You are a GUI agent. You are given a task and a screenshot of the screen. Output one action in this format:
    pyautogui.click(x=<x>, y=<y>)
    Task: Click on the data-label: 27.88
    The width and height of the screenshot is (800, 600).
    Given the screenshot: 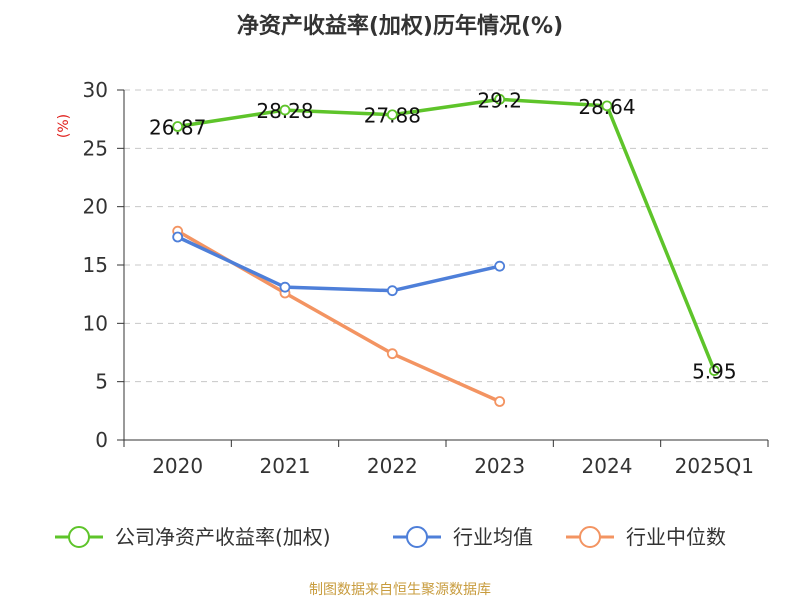 What is the action you would take?
    pyautogui.click(x=392, y=116)
    